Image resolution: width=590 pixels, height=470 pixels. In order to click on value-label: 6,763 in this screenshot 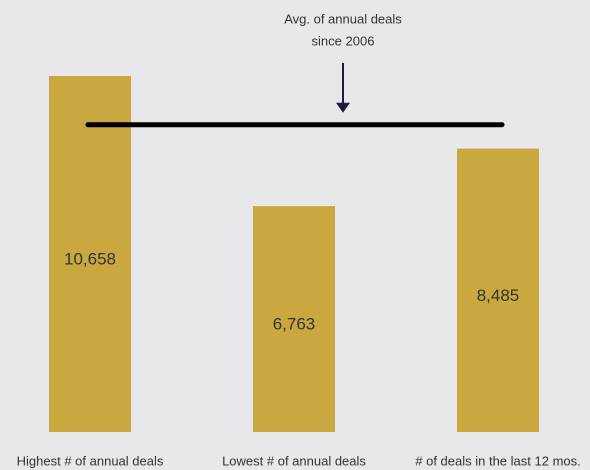, I will do `click(294, 324)`.